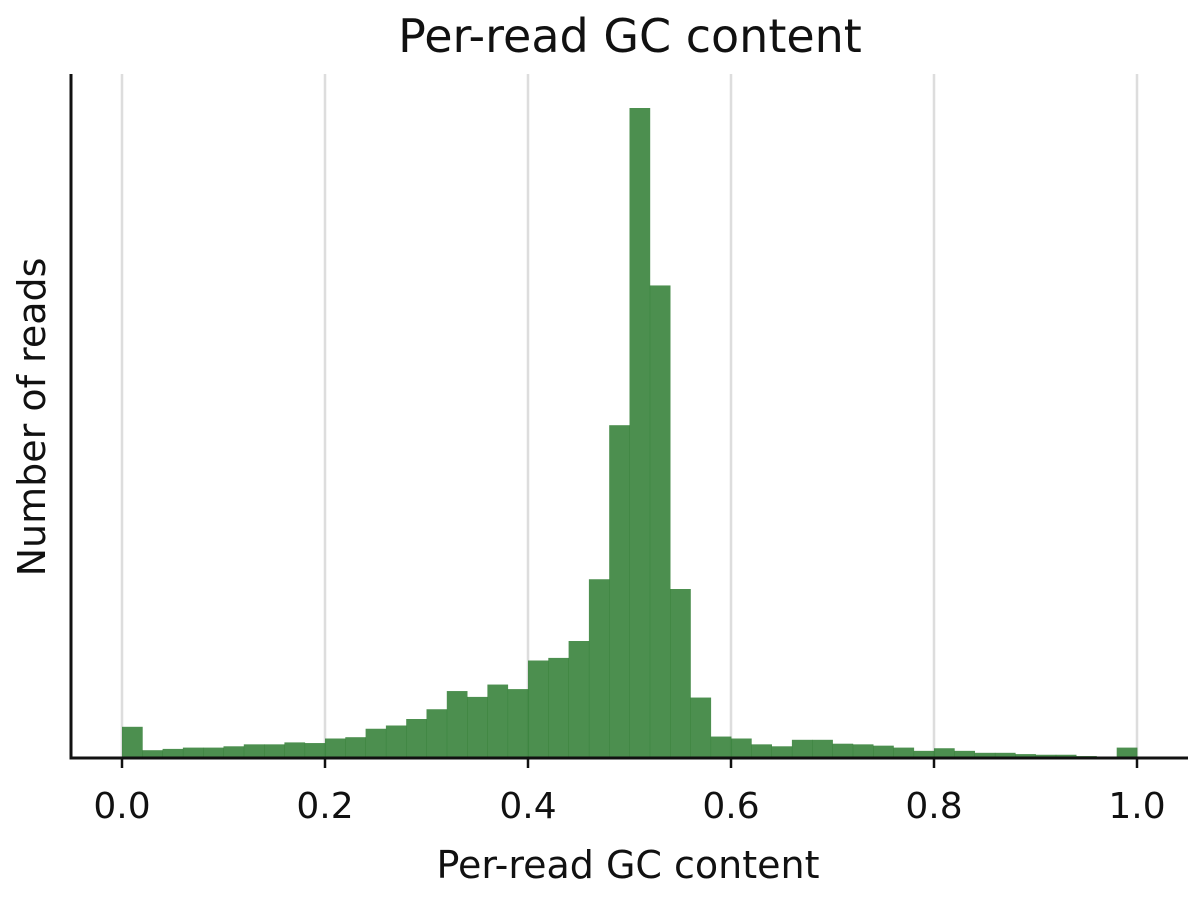 This screenshot has height=900, width=1200. Describe the element at coordinates (627, 865) in the screenshot. I see `x-axis-label: Per-read GC content` at that location.